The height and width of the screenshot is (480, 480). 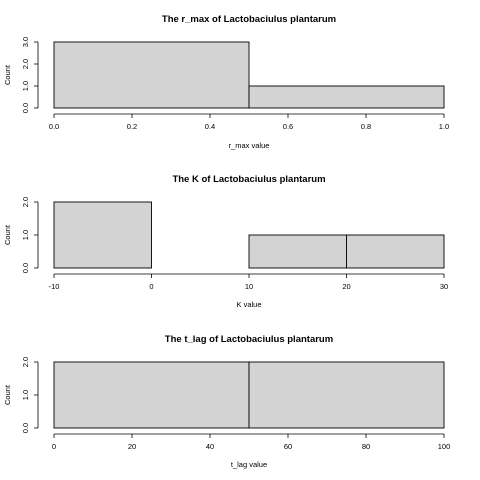 I want to click on chart-title: The r_max of Lactobaciulus plantarum, so click(x=249, y=19).